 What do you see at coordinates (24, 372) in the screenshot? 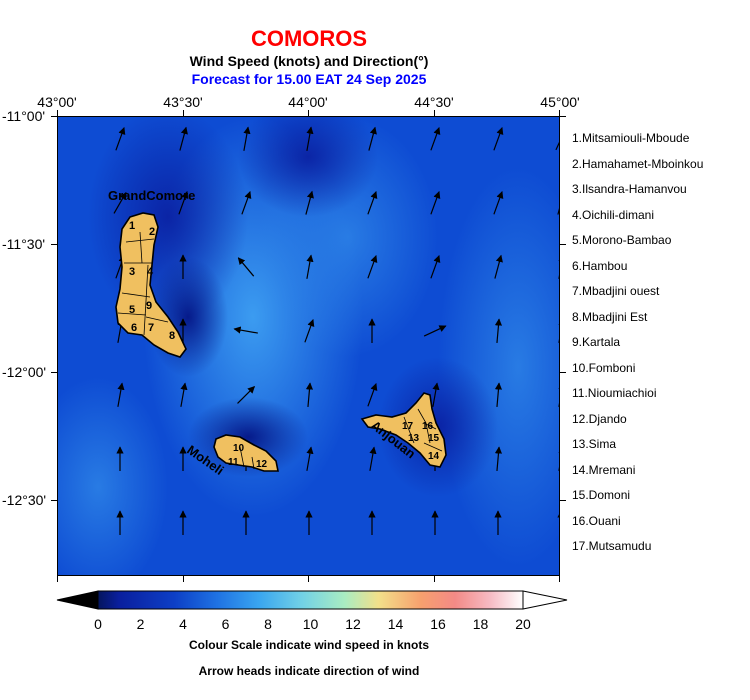
I see `lat-label: -12°00'` at bounding box center [24, 372].